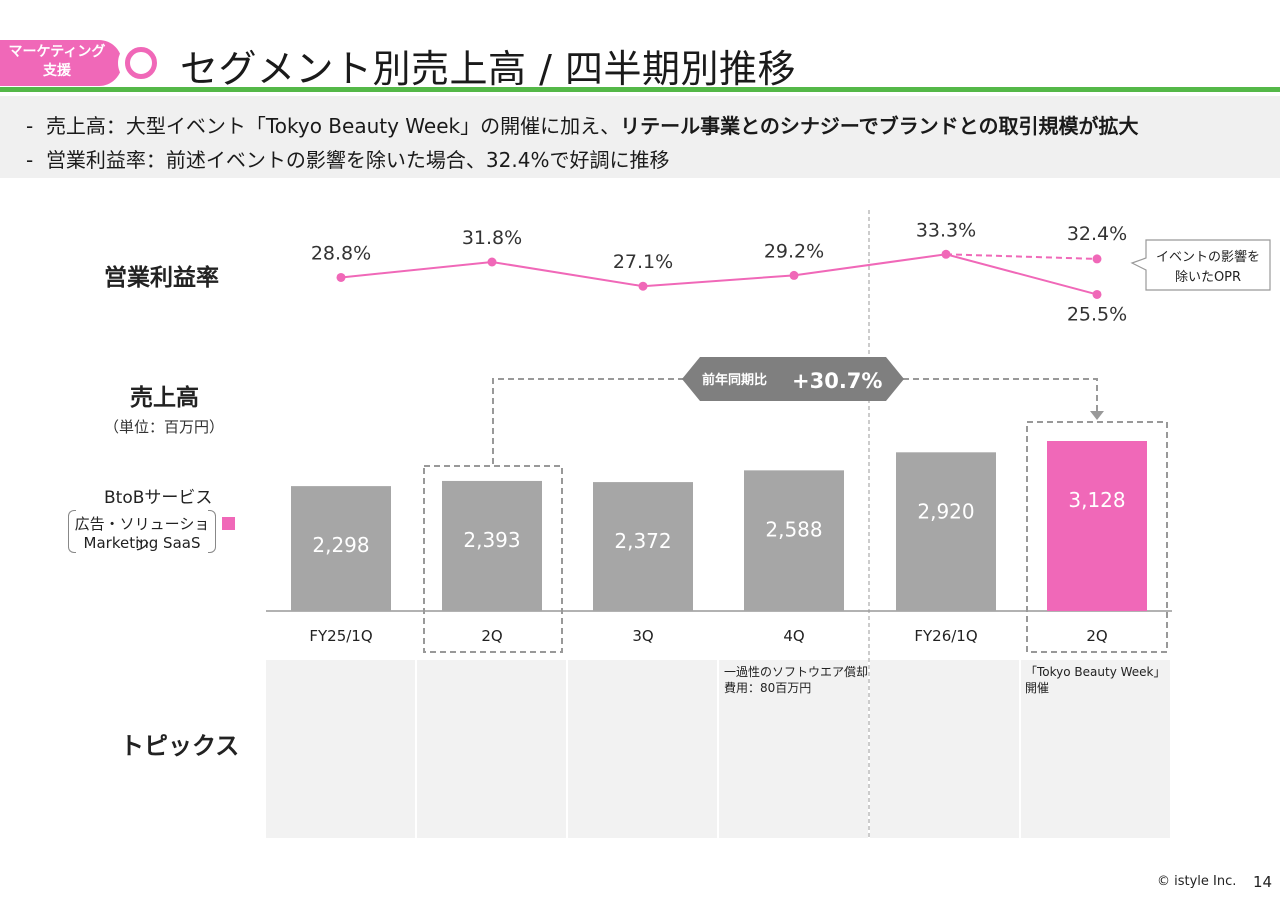 The width and height of the screenshot is (1280, 905). Describe the element at coordinates (793, 636) in the screenshot. I see `category-label: 4Q` at that location.